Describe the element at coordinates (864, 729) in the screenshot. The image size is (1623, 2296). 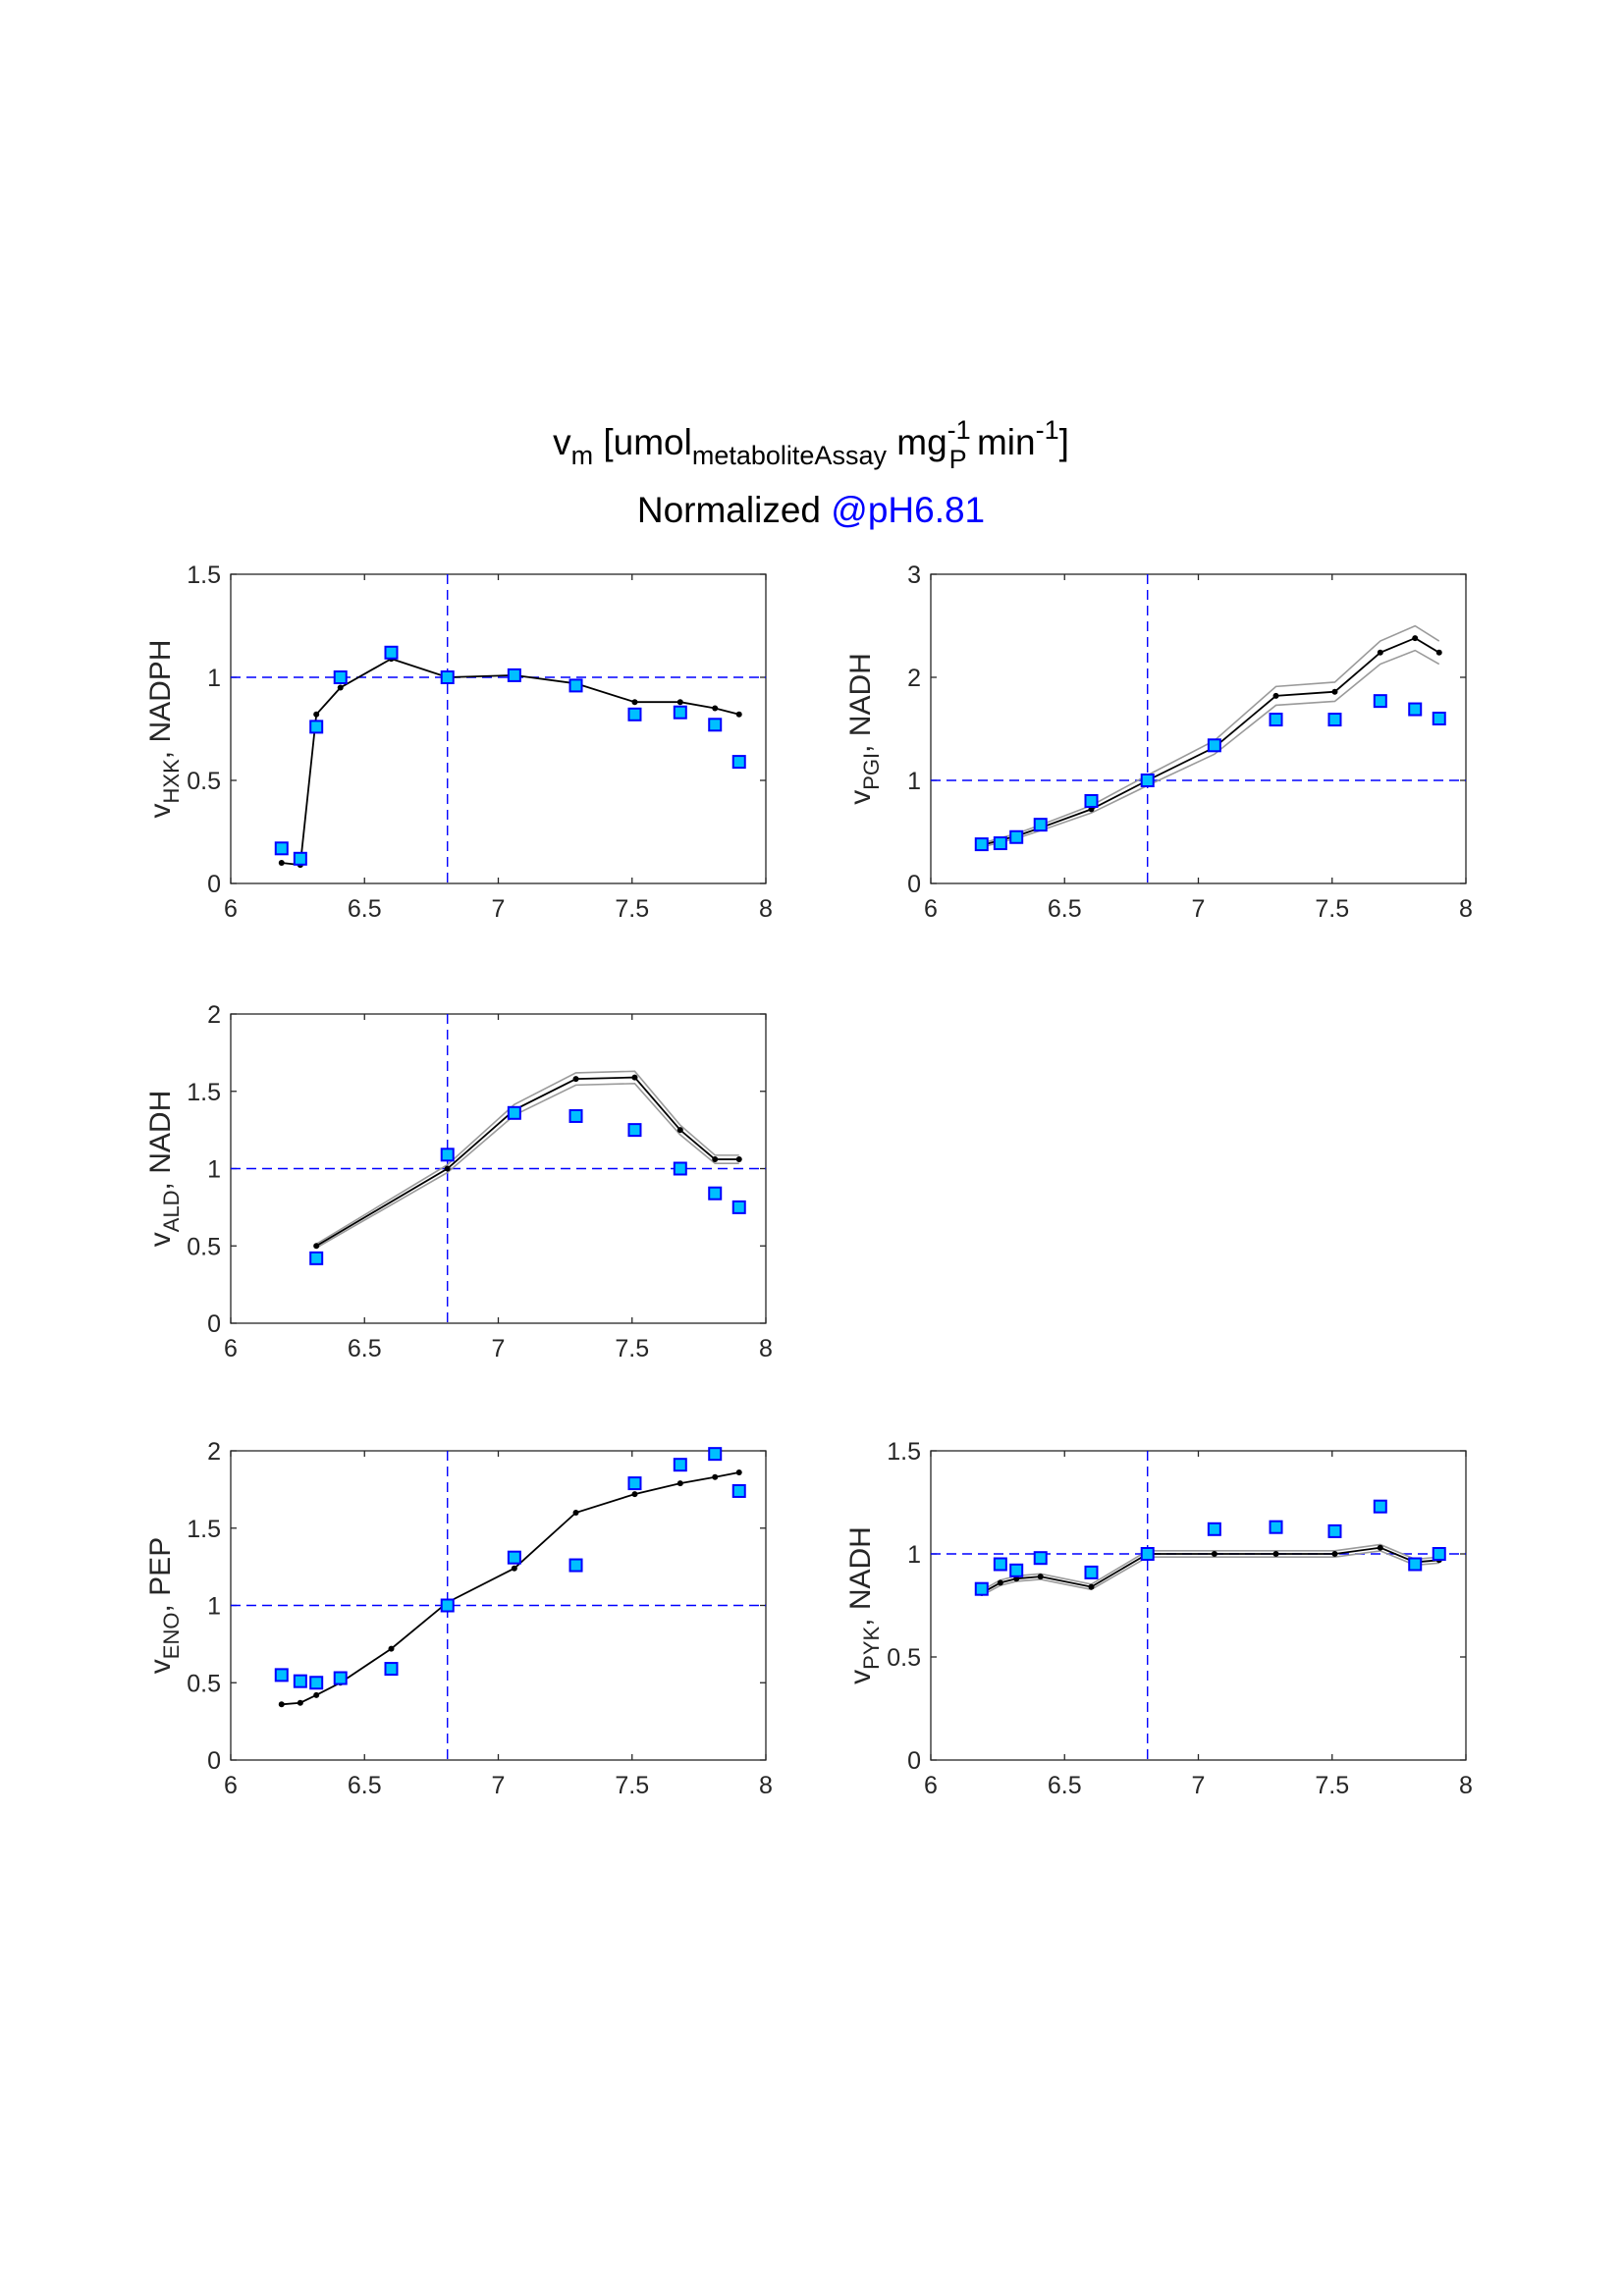
I see `y-axis-label: vPGI, NADH` at that location.